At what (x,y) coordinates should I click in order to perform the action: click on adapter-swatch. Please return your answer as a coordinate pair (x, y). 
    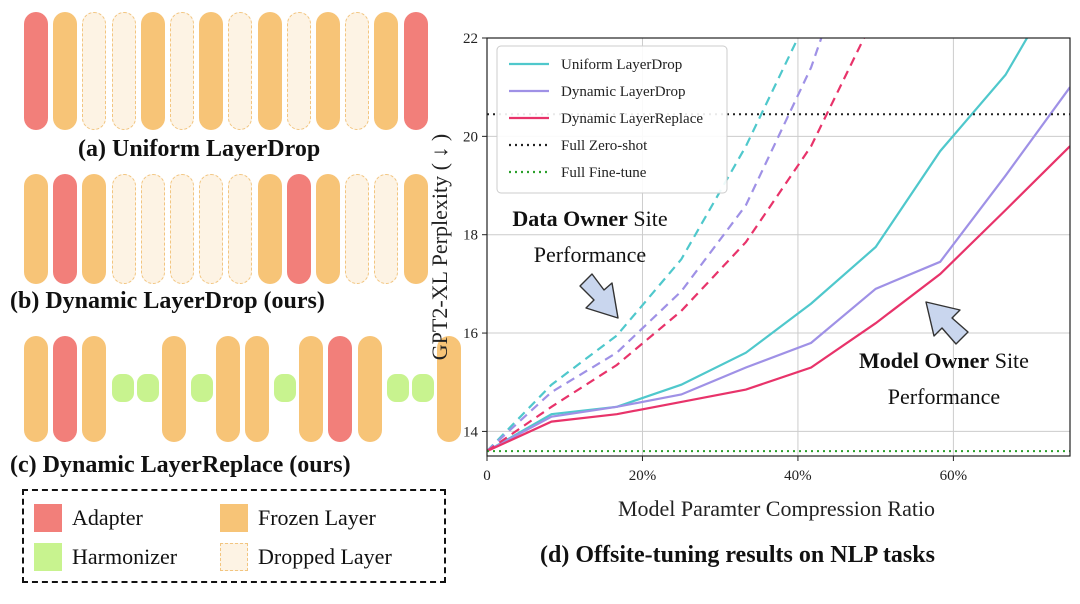
    Looking at the image, I should click on (48, 518).